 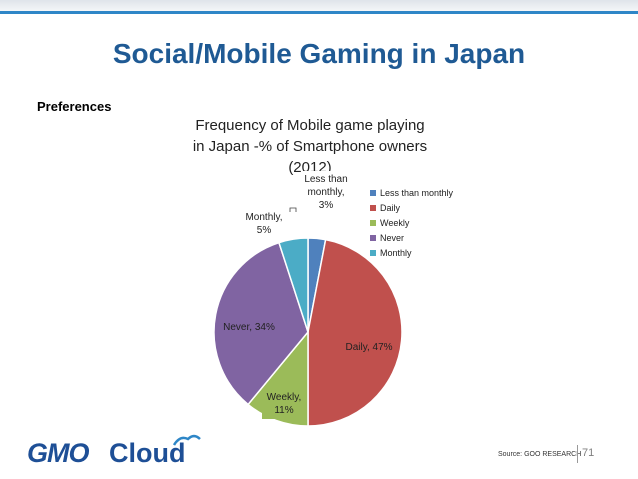 What do you see at coordinates (396, 253) in the screenshot?
I see `legend-label-monthly: Monthly` at bounding box center [396, 253].